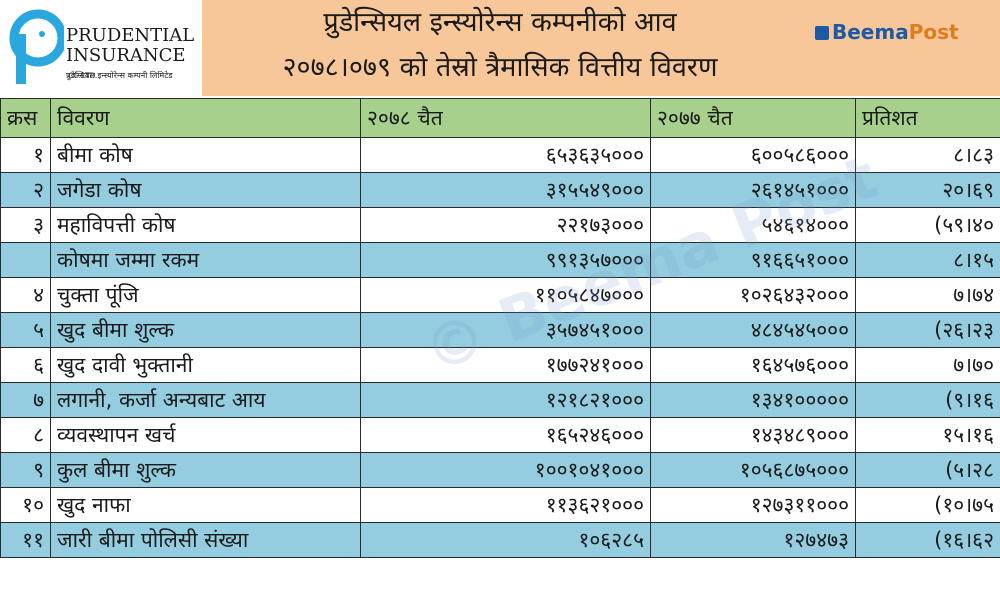 This screenshot has width=1000, height=606. I want to click on row-sn-cell: ३, so click(25, 225).